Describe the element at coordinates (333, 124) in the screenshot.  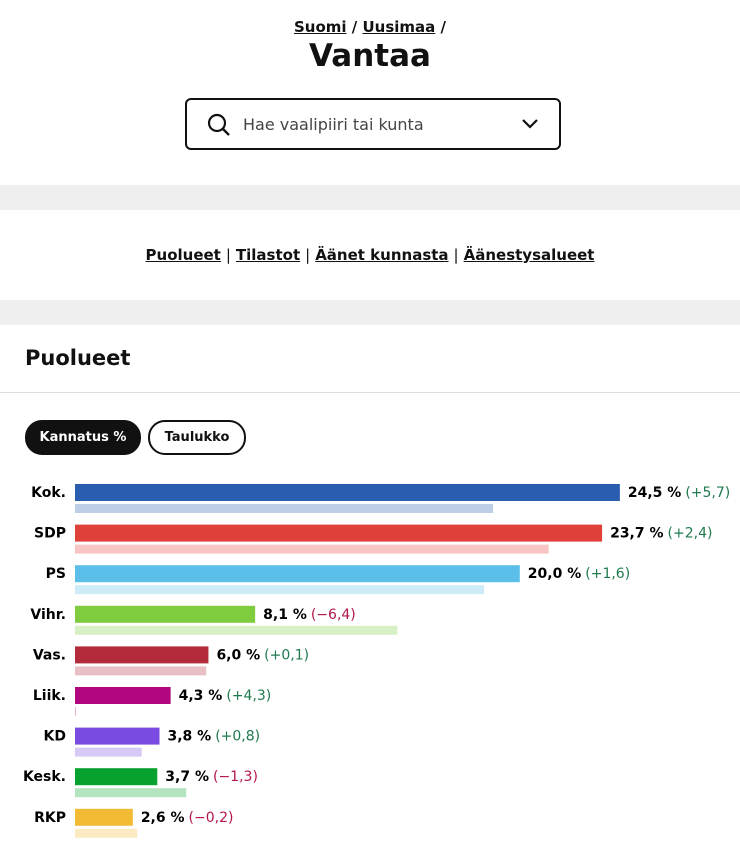
I see `search-placeholder: Hae vaalipiiri tai kunta` at that location.